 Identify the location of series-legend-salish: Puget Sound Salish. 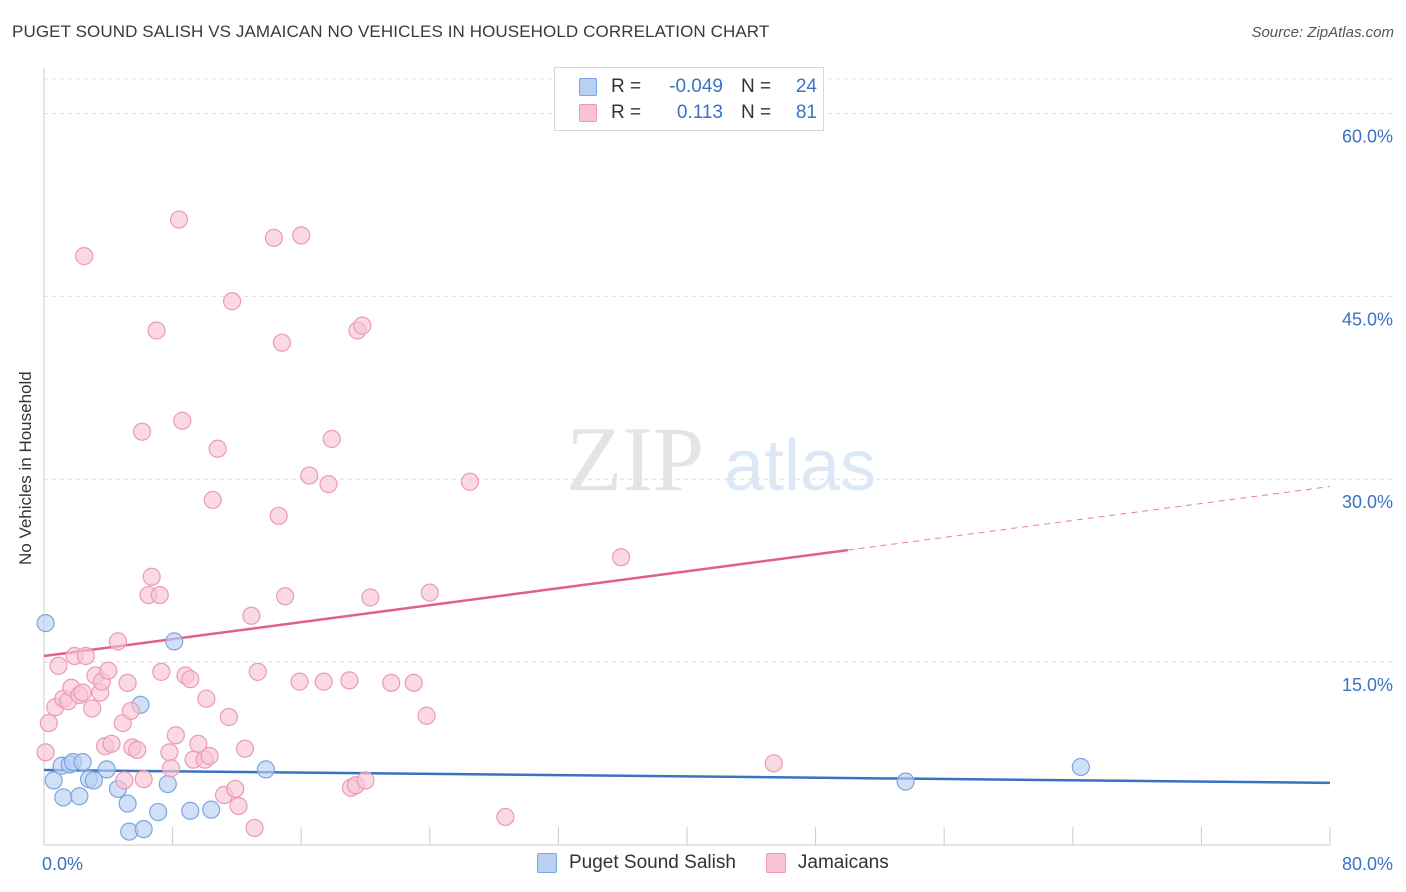
(636, 863).